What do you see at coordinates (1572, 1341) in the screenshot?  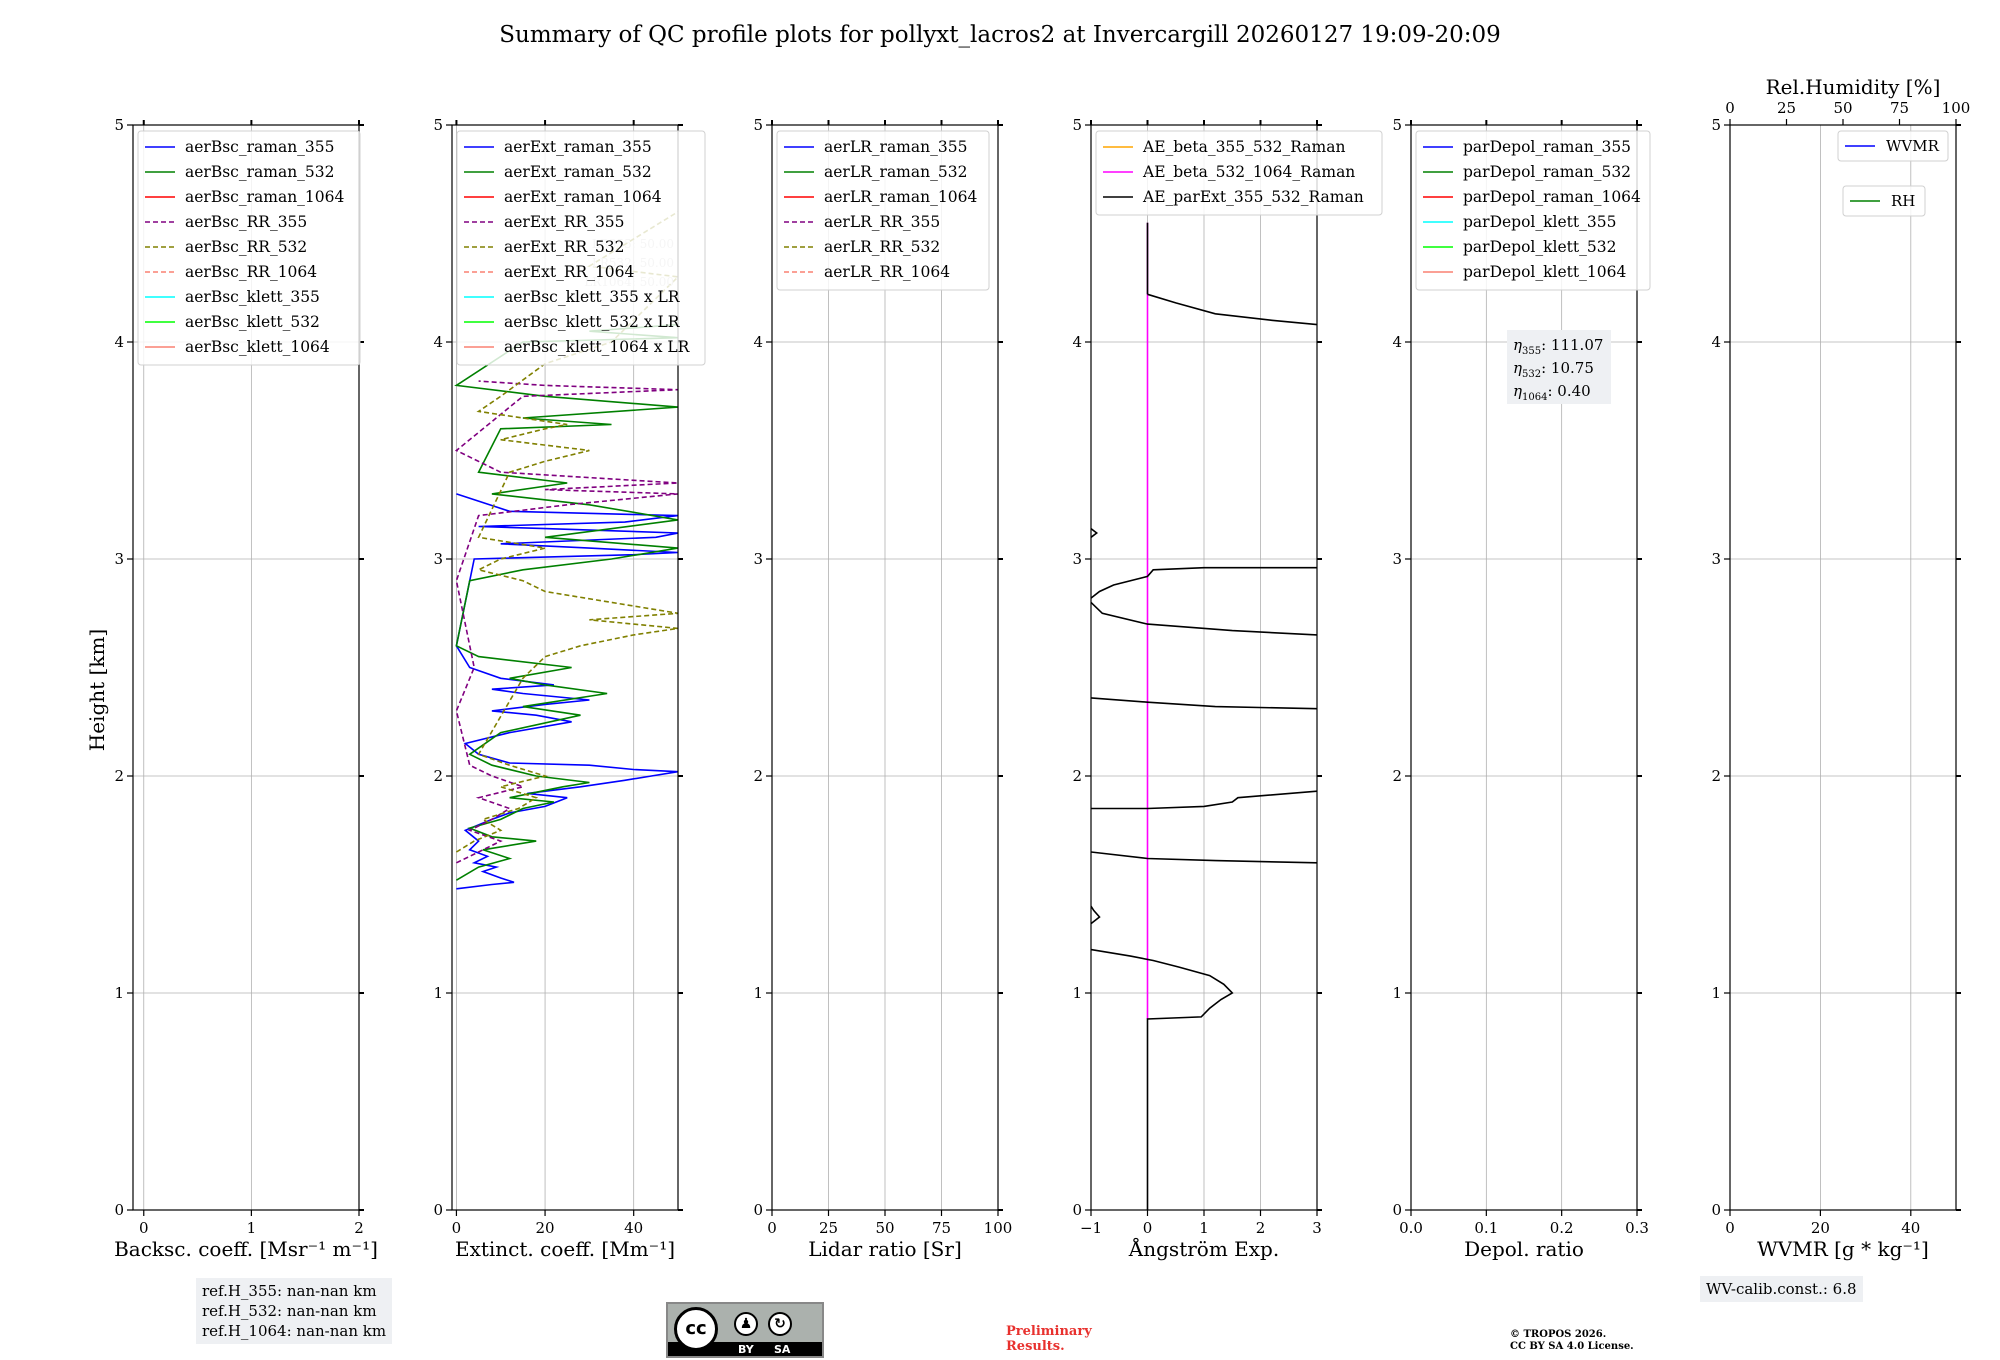 I see `copyright-note: © TROPOS 2026. CC BY SA 4.0 License.` at bounding box center [1572, 1341].